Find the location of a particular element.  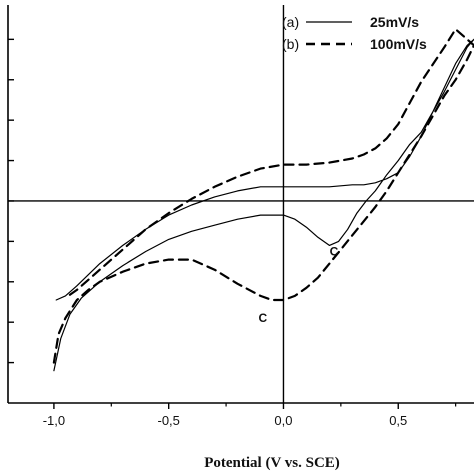

x-tick-label: 0,5 is located at coordinates (398, 420).